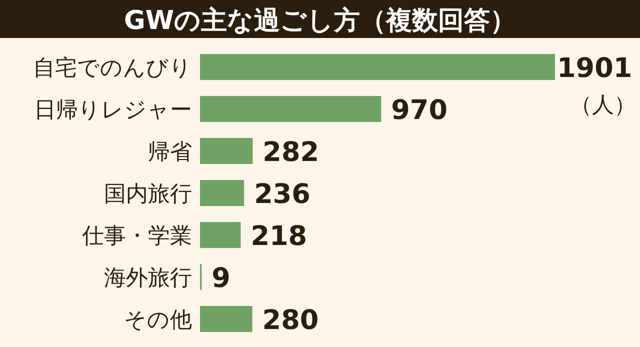  Describe the element at coordinates (221, 278) in the screenshot. I see `data-label: 9` at that location.